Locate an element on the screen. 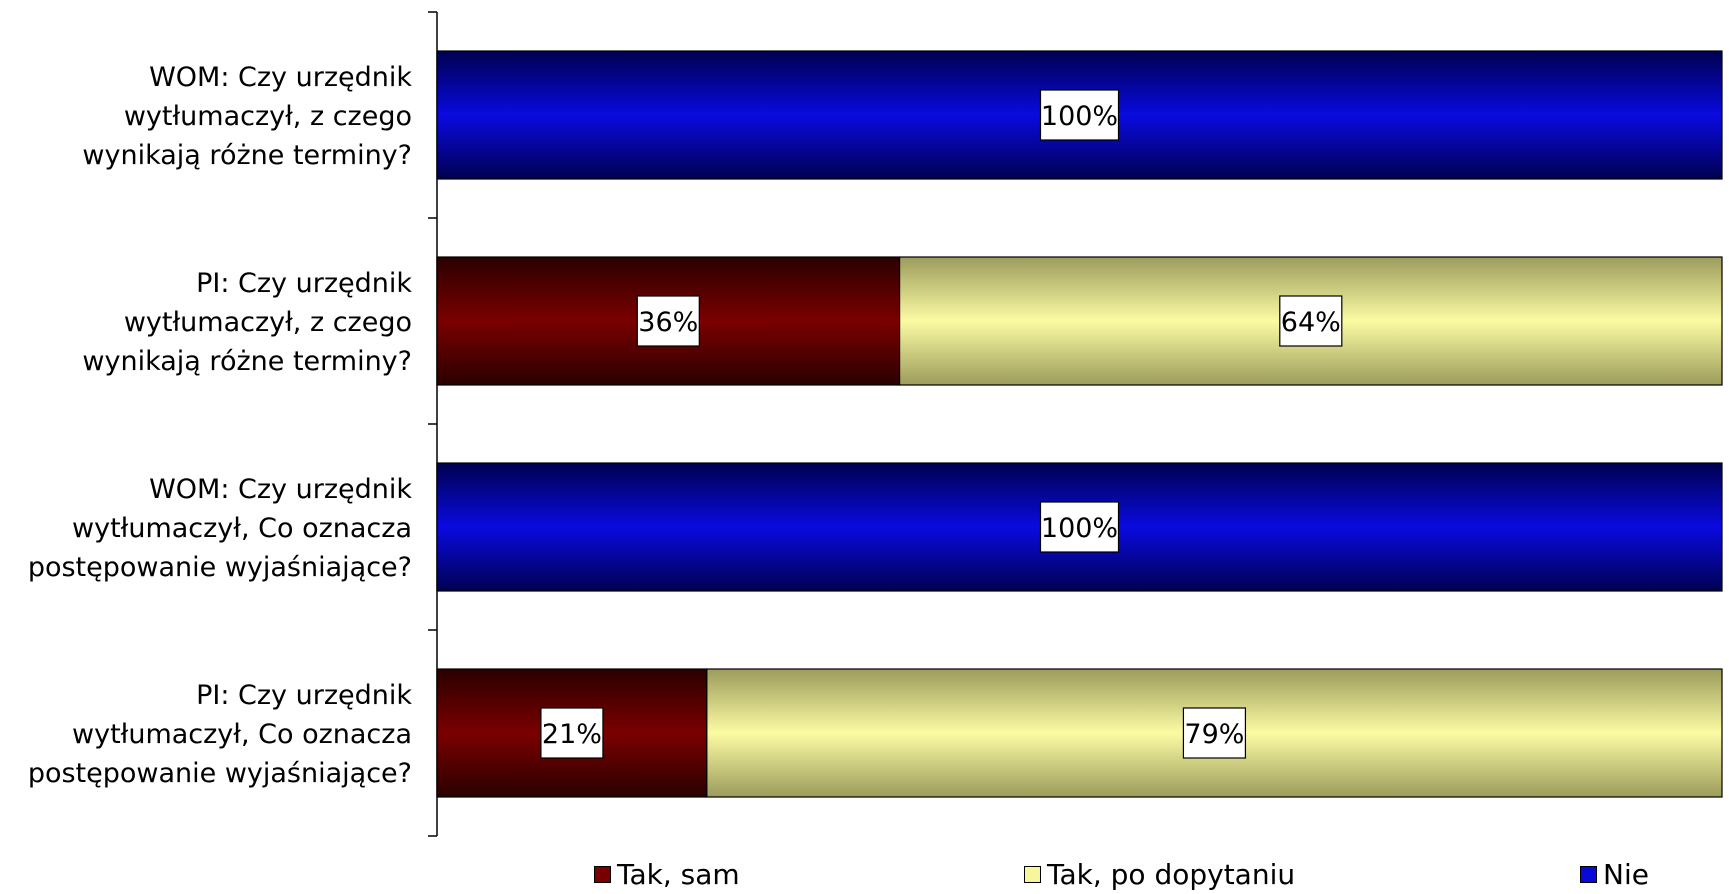 The image size is (1729, 894). legend: Tak, sam Tak, po dopytaniu Nie is located at coordinates (864, 876).